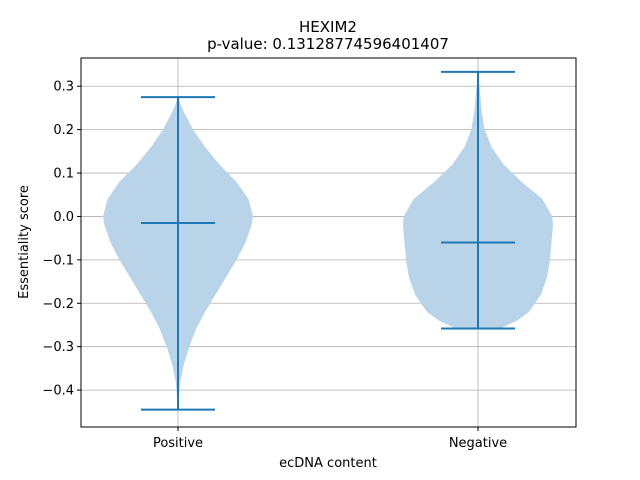 The image size is (640, 480). Describe the element at coordinates (328, 463) in the screenshot. I see `x-axis-label: ecDNA content` at that location.